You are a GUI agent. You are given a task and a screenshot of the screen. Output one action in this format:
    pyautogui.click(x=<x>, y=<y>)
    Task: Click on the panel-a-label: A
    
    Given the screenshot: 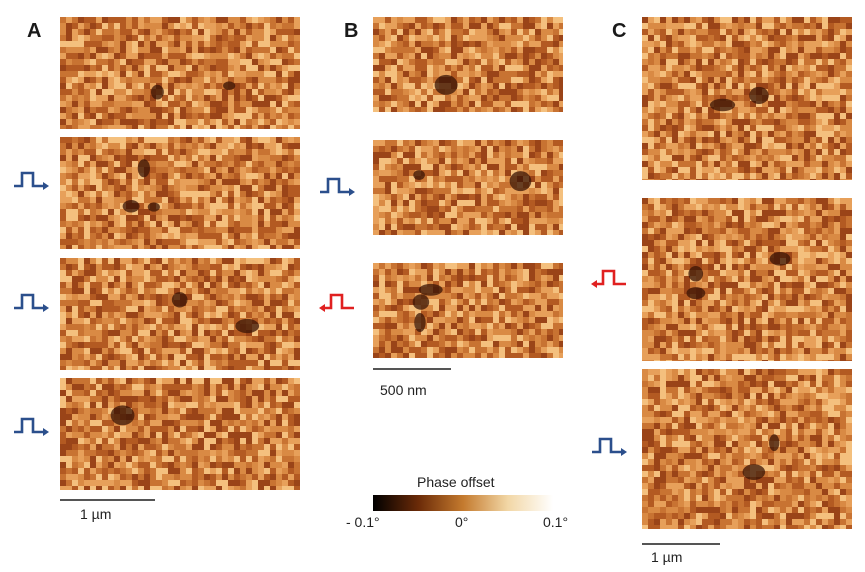 What is the action you would take?
    pyautogui.click(x=34, y=31)
    